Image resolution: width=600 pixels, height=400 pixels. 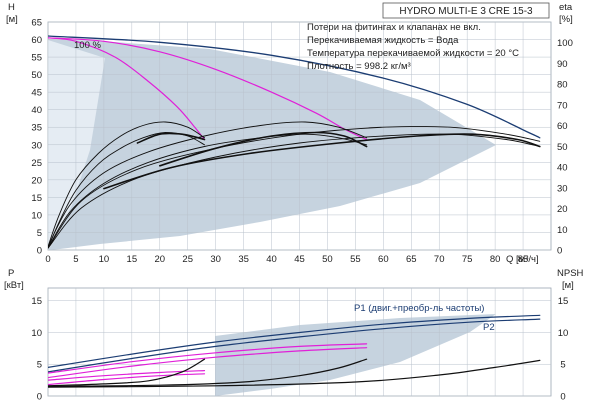 What do you see at coordinates (299, 259) in the screenshot?
I see `x-tick-label: 45` at bounding box center [299, 259].